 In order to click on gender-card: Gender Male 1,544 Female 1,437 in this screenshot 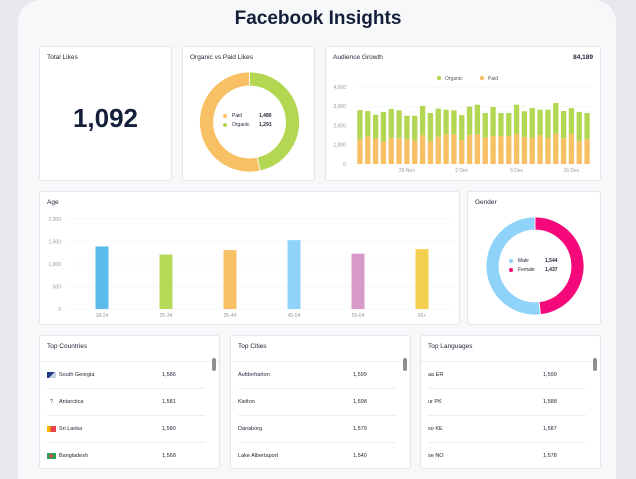, I will do `click(534, 258)`.